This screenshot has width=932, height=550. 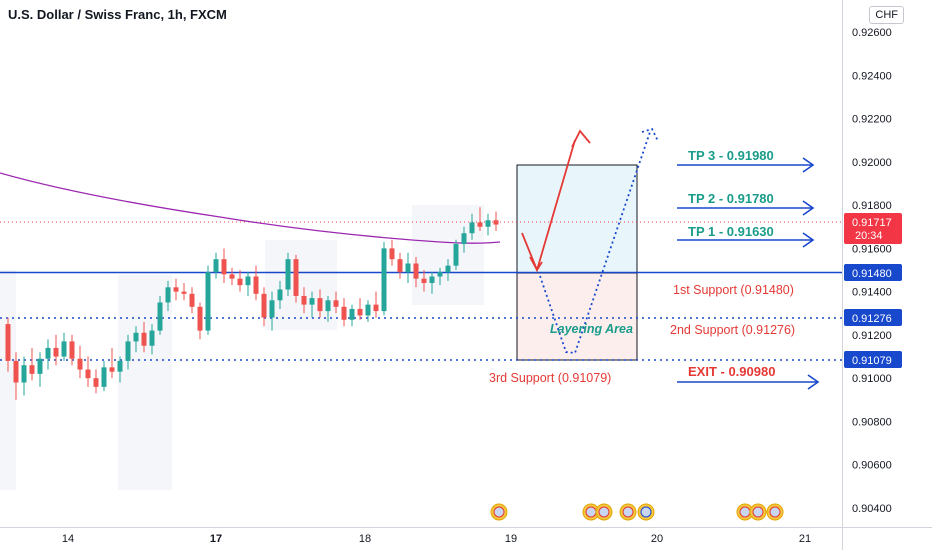 I want to click on time-tick-label: 14, so click(x=68, y=539).